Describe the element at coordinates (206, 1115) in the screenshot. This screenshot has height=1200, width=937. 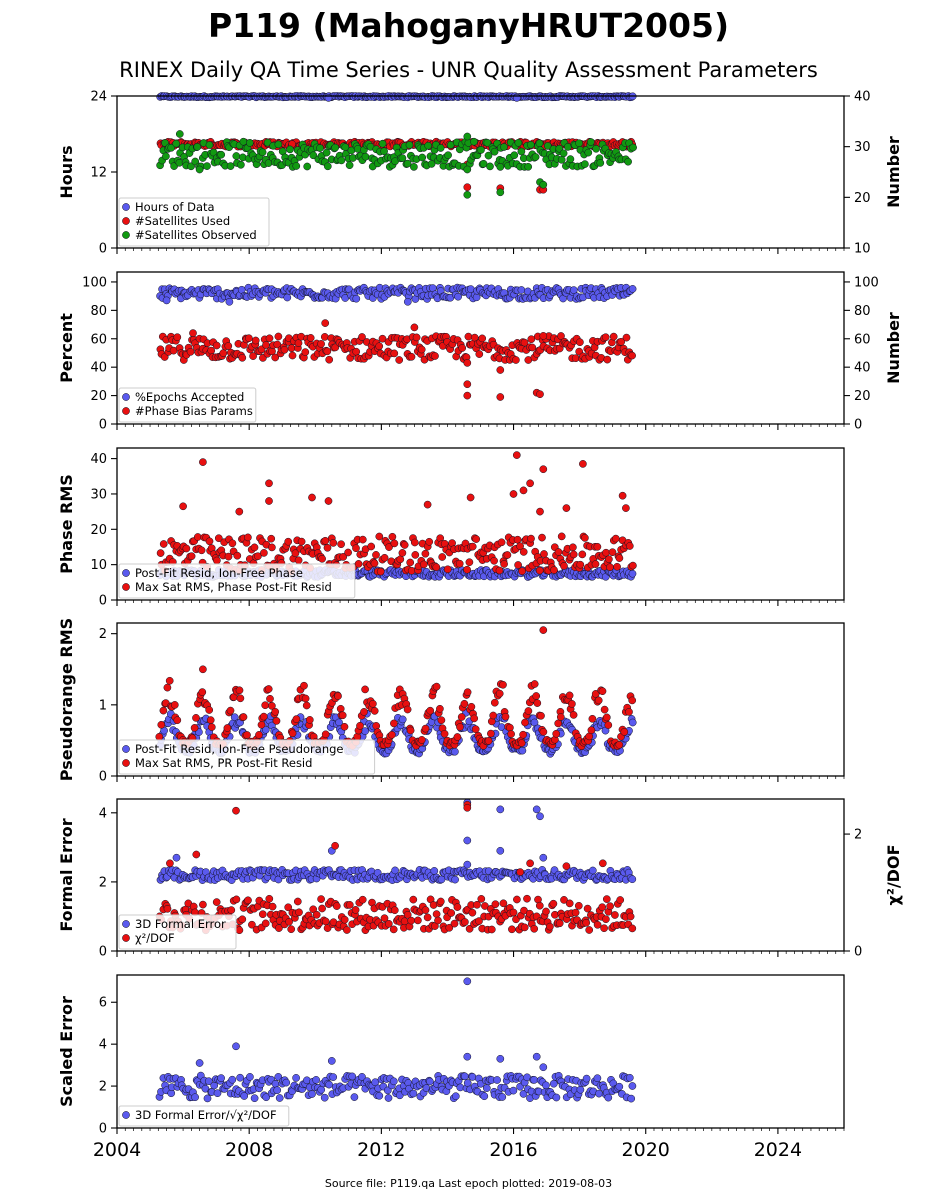
I see `legend-label: 3D Formal Error/√χ²/DOF` at that location.